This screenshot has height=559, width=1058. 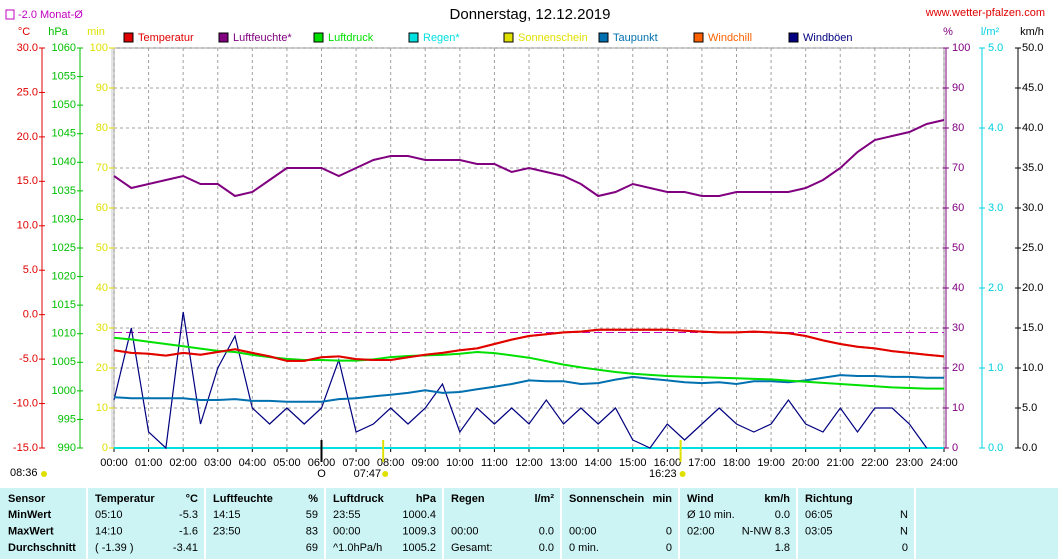 I want to click on x-tick-label: 12:00, so click(x=529, y=463).